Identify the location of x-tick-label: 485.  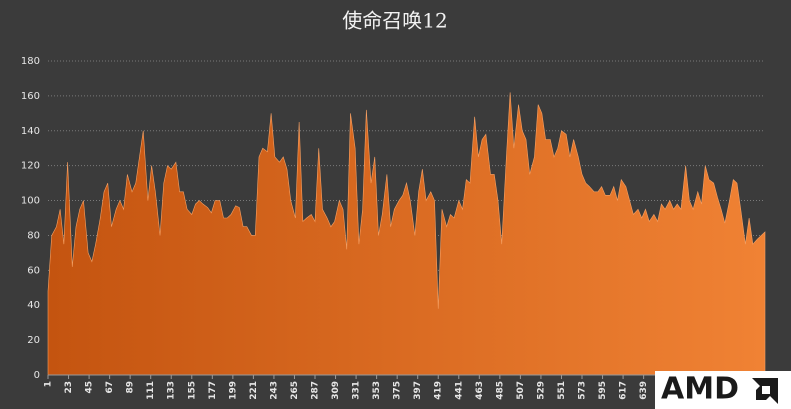
(500, 390).